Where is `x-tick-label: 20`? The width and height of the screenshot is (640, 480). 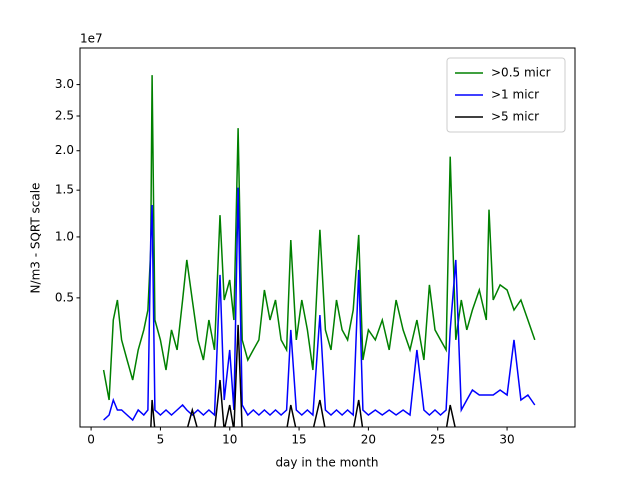 x-tick-label: 20 is located at coordinates (368, 440).